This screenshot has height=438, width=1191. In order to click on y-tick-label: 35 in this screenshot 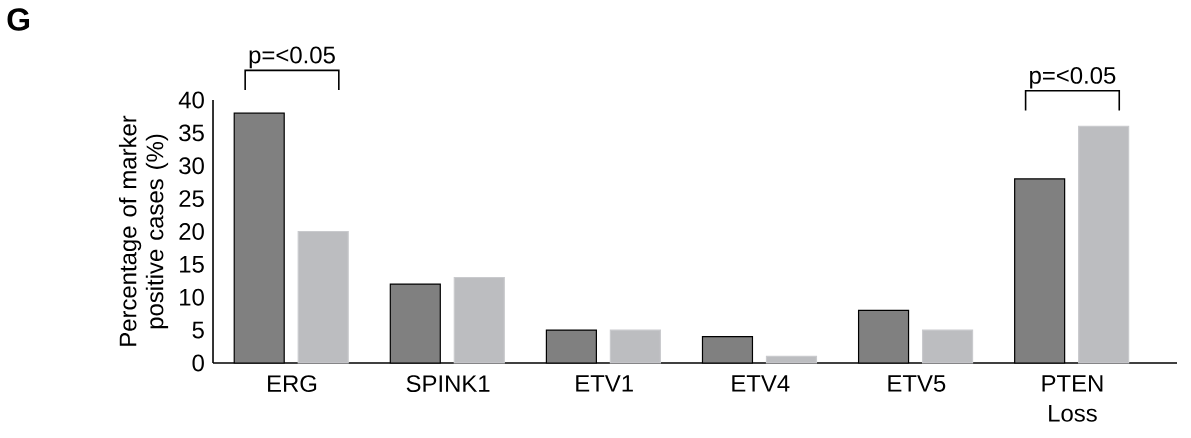, I will do `click(191, 133)`.